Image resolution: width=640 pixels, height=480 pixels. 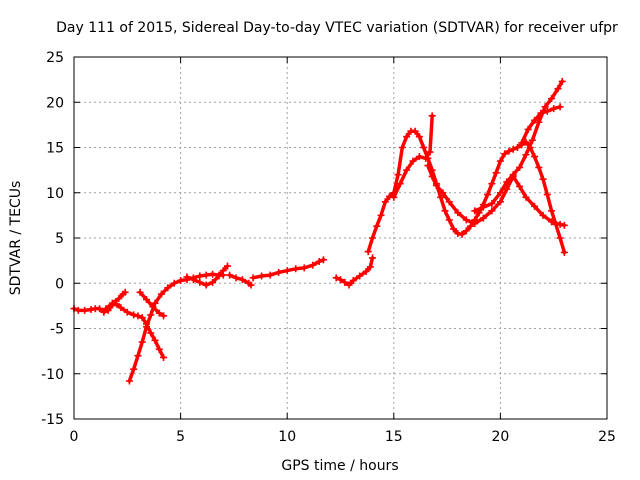 I want to click on x-tick-label: 20, so click(x=500, y=437).